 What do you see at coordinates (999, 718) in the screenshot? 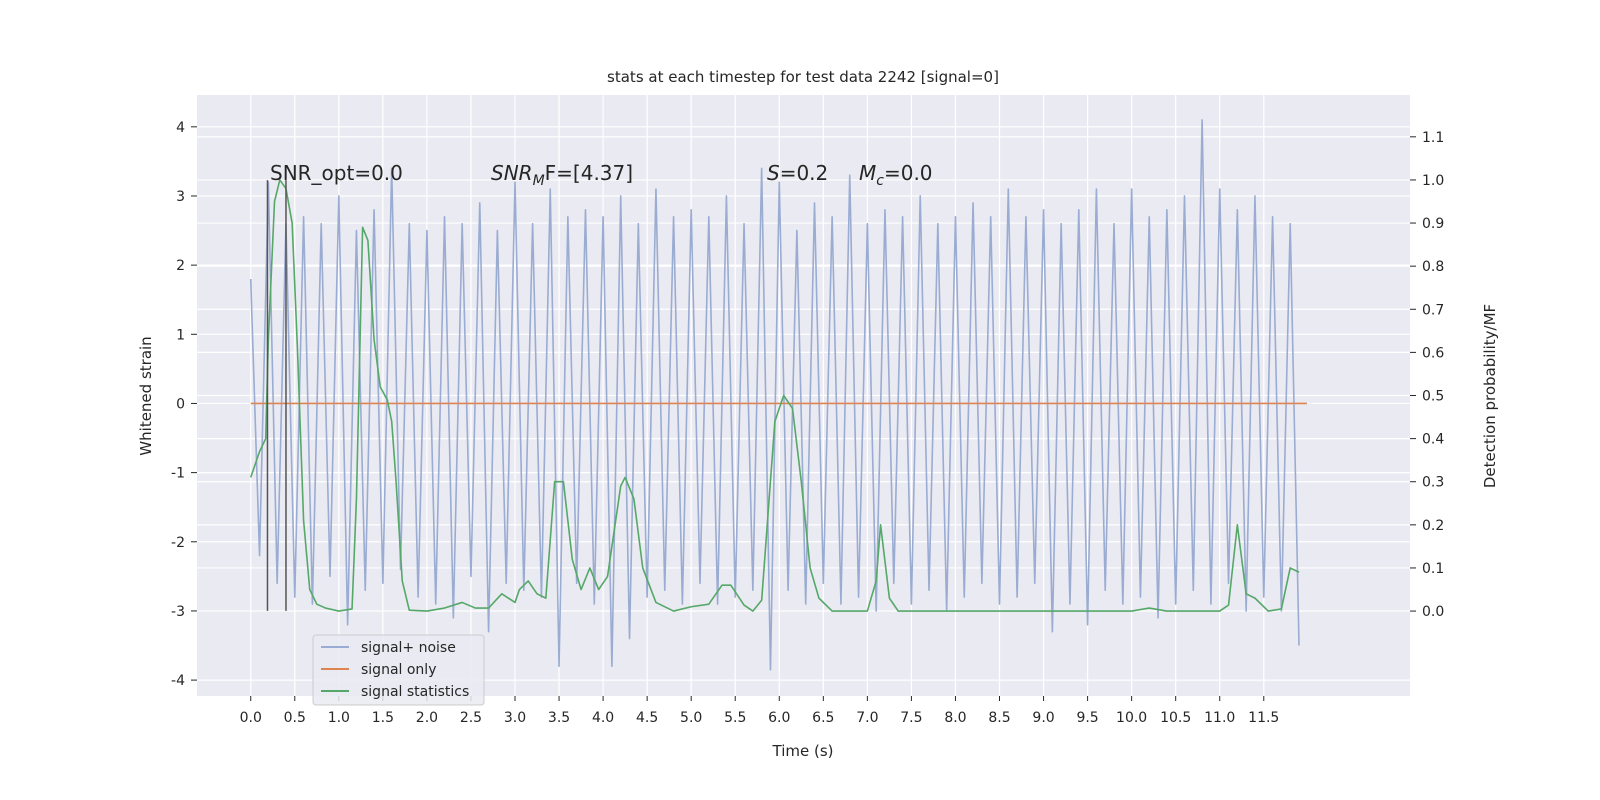
I see `x-tick-label: 8.5` at bounding box center [999, 718].